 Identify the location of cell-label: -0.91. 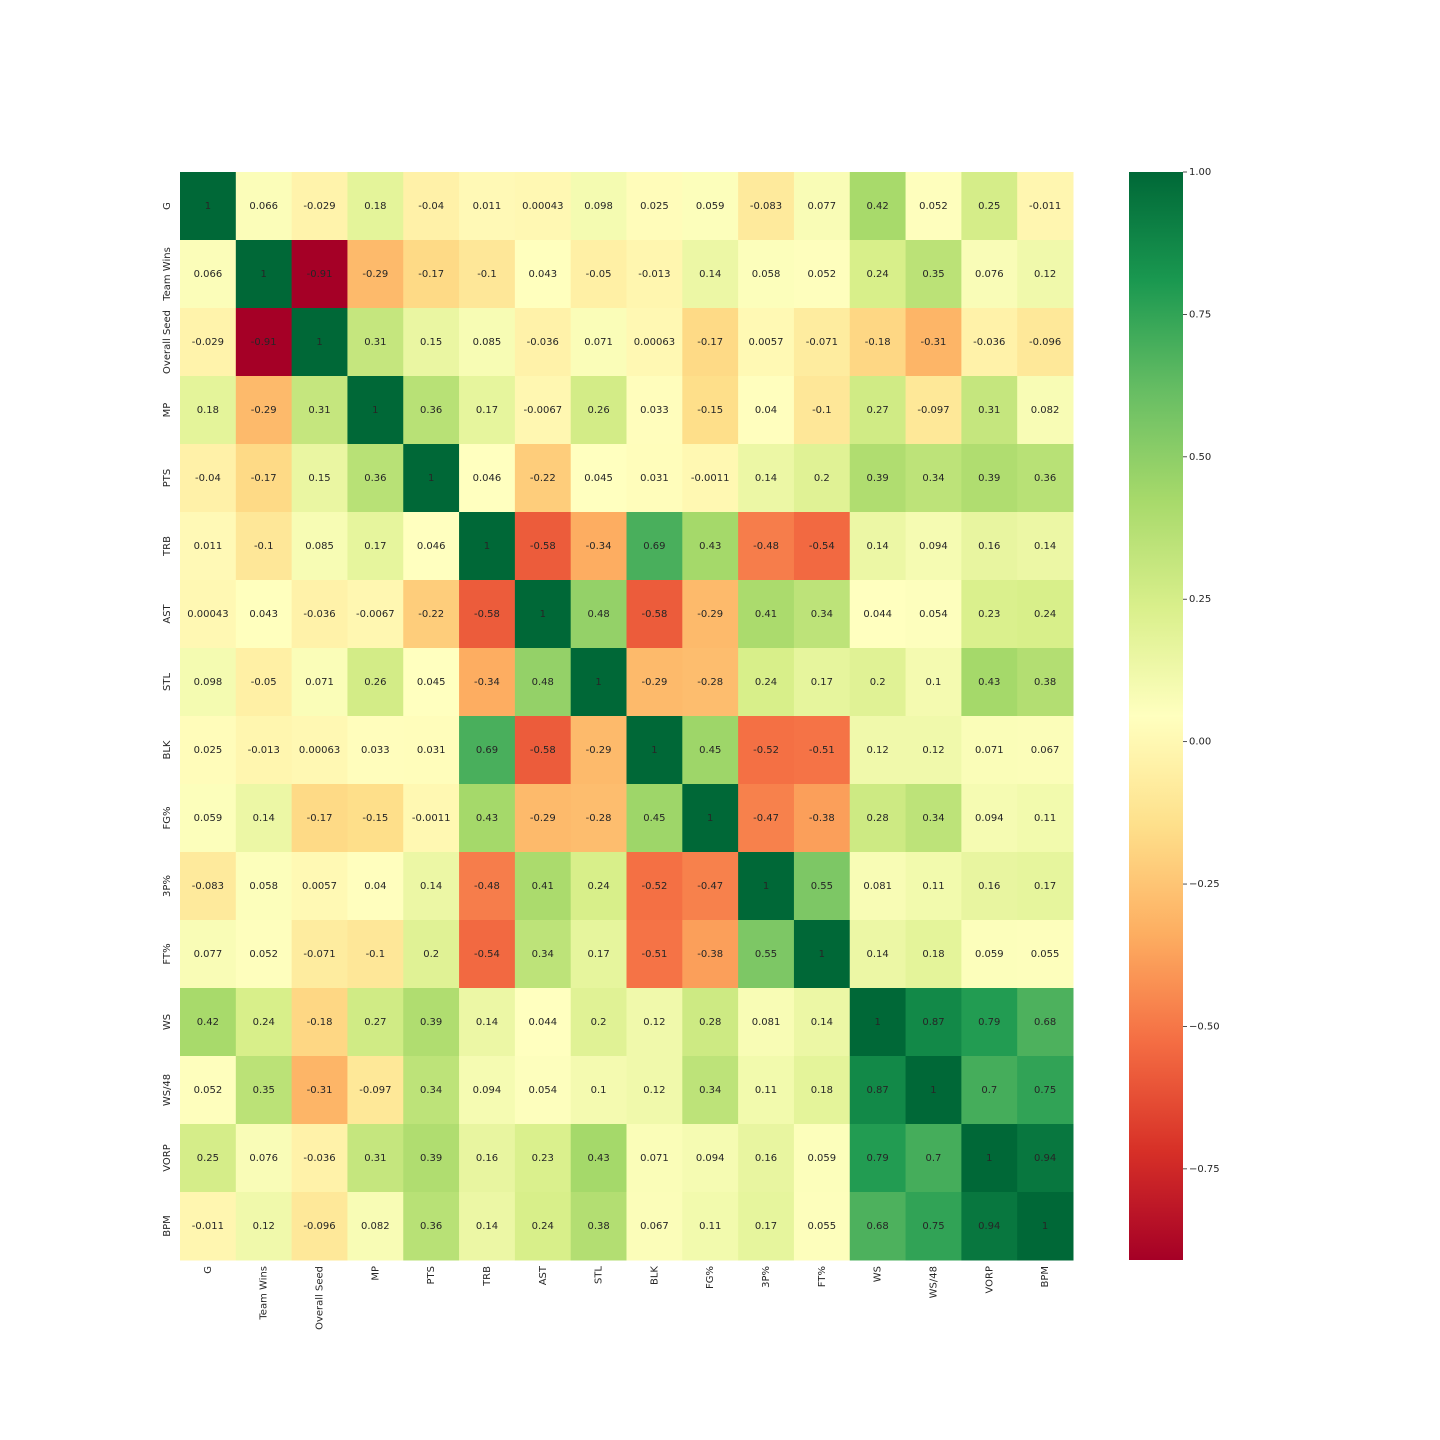
(264, 342).